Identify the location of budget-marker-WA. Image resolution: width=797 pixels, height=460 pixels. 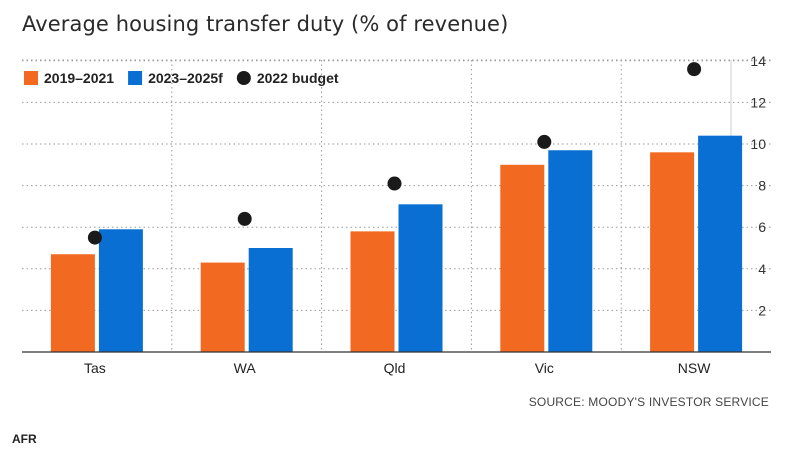
(244, 218).